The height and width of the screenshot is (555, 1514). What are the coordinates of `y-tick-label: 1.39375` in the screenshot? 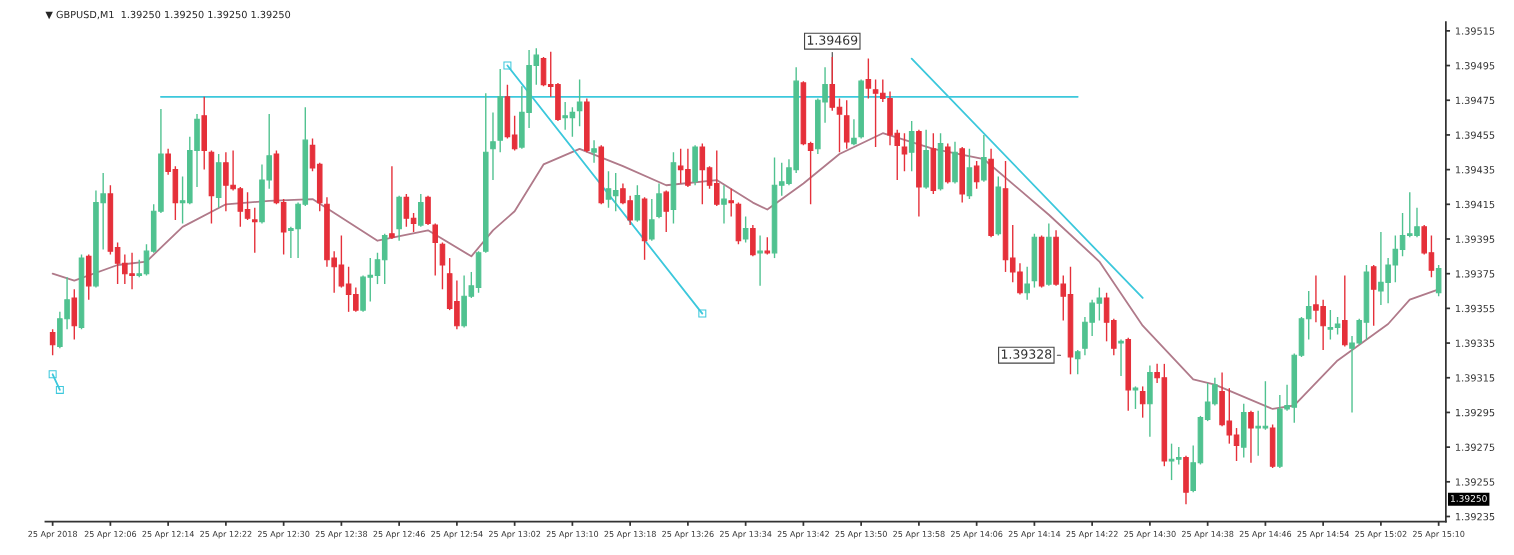 It's located at (1475, 274).